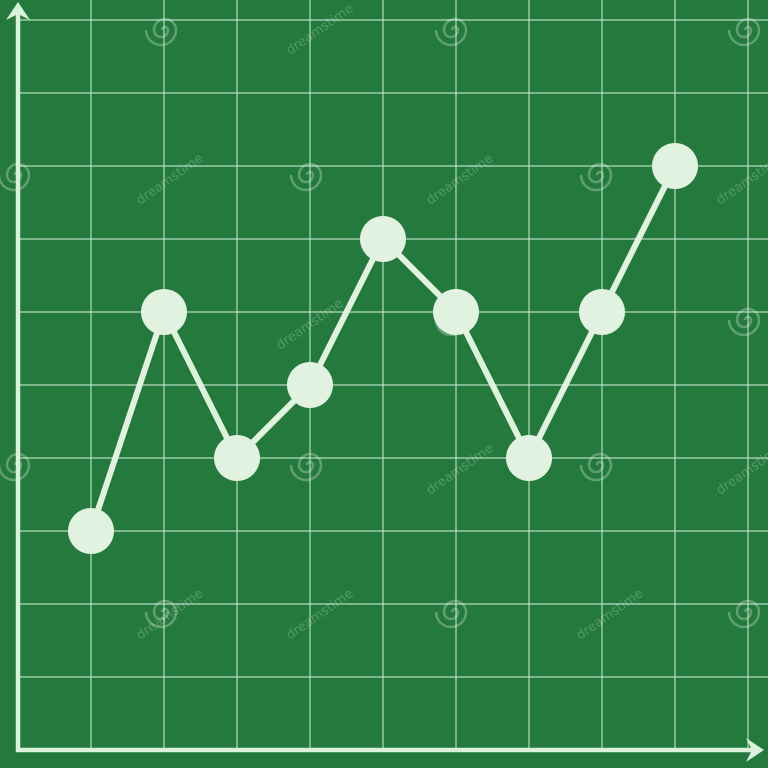  I want to click on y-axis-arrow-icon, so click(18, 11).